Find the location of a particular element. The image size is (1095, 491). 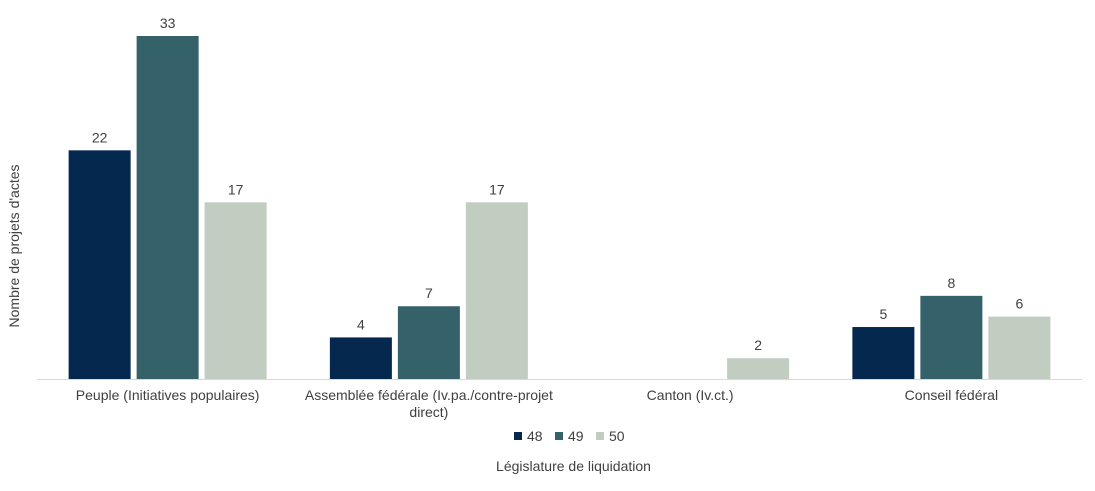

legend: 48 49 50 is located at coordinates (569, 436).